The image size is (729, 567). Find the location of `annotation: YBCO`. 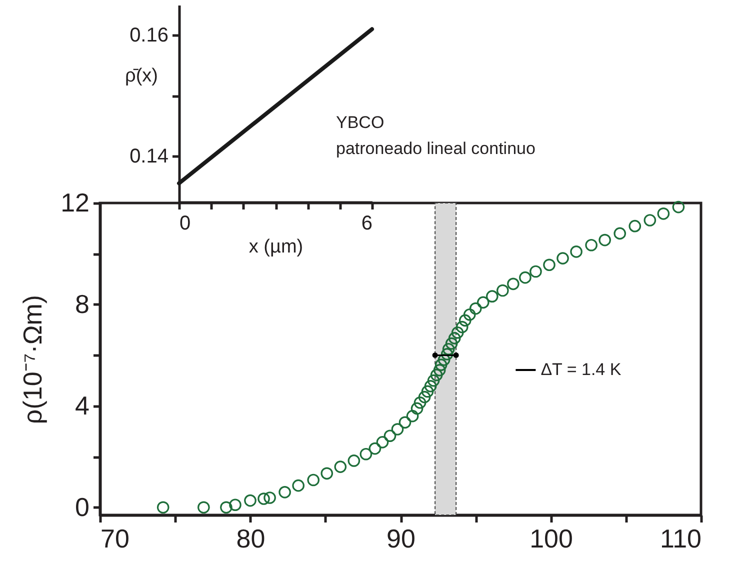

annotation: YBCO is located at coordinates (360, 122).